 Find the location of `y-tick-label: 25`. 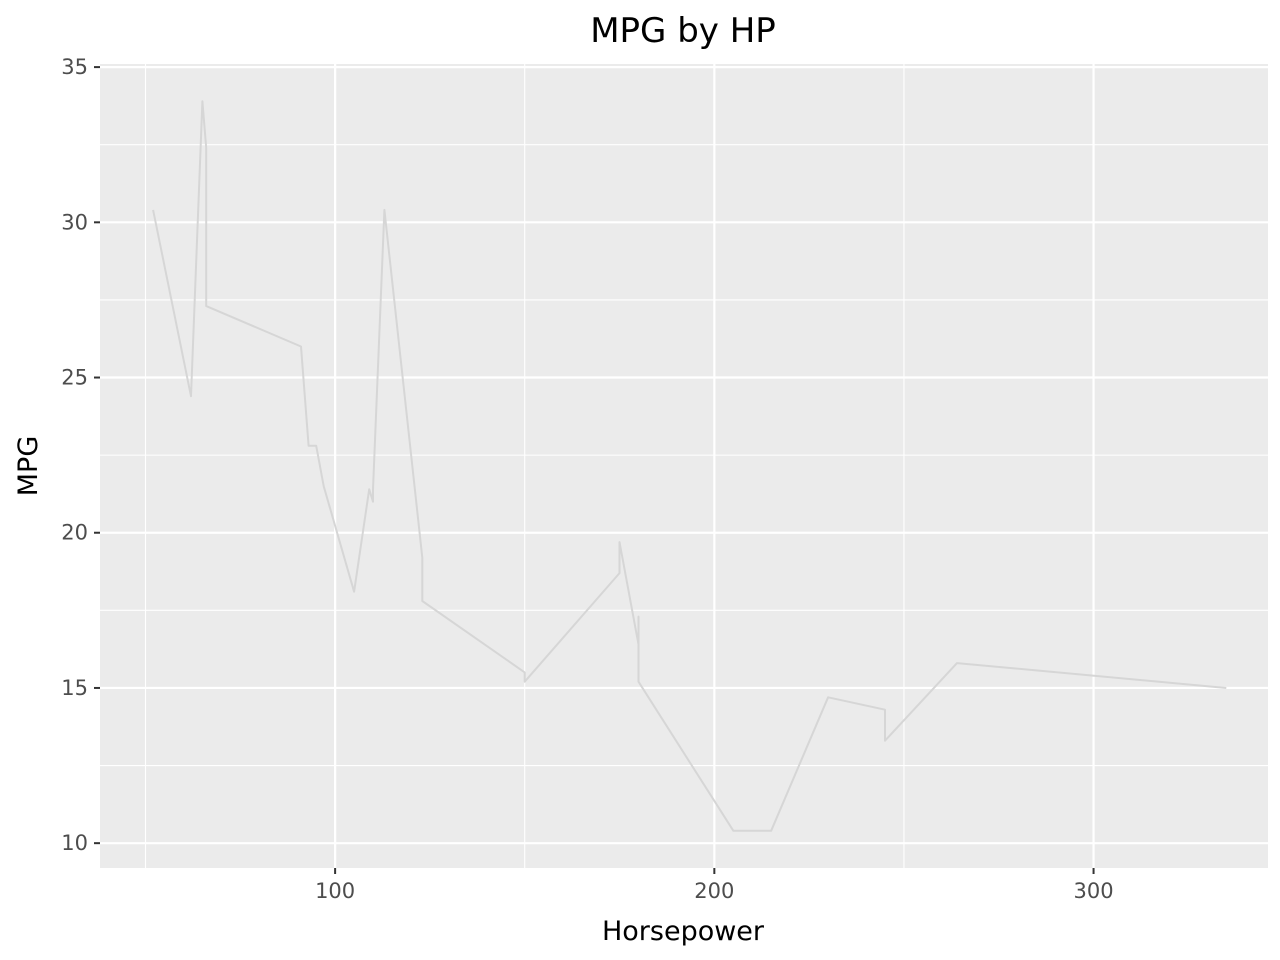

y-tick-label: 25 is located at coordinates (74, 378).